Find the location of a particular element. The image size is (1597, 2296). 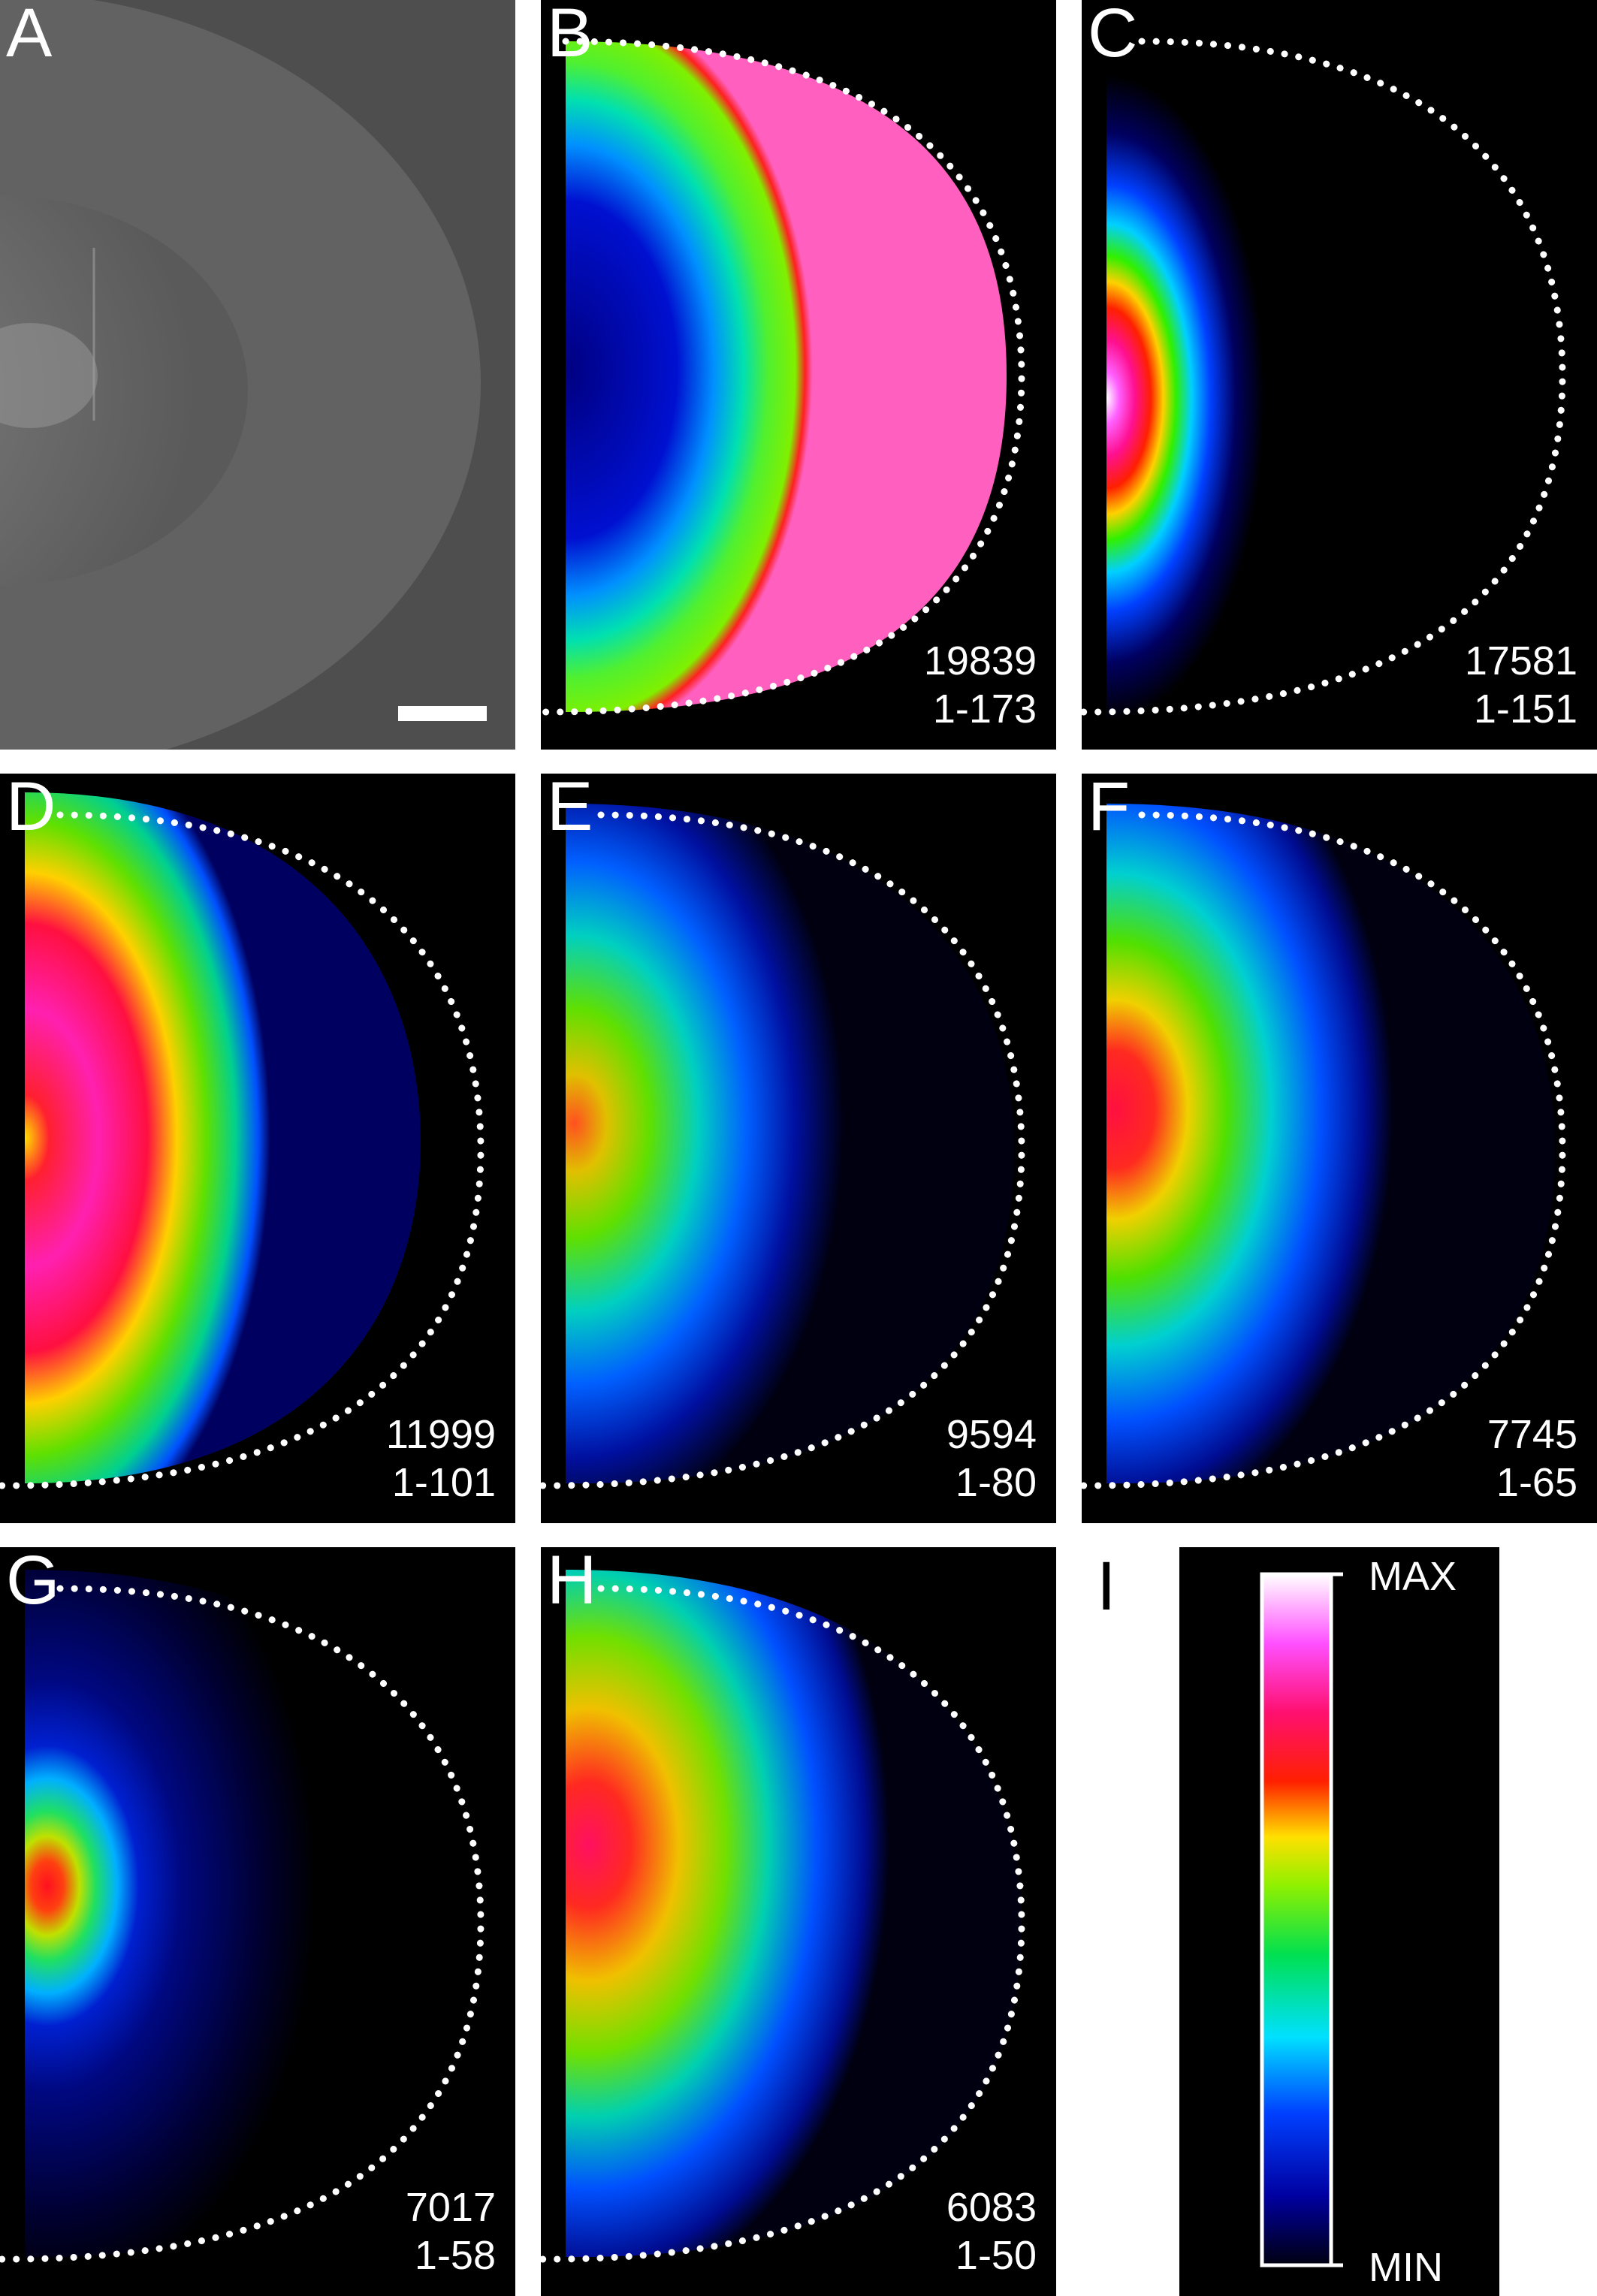

count-value: 17581 is located at coordinates (1520, 660).